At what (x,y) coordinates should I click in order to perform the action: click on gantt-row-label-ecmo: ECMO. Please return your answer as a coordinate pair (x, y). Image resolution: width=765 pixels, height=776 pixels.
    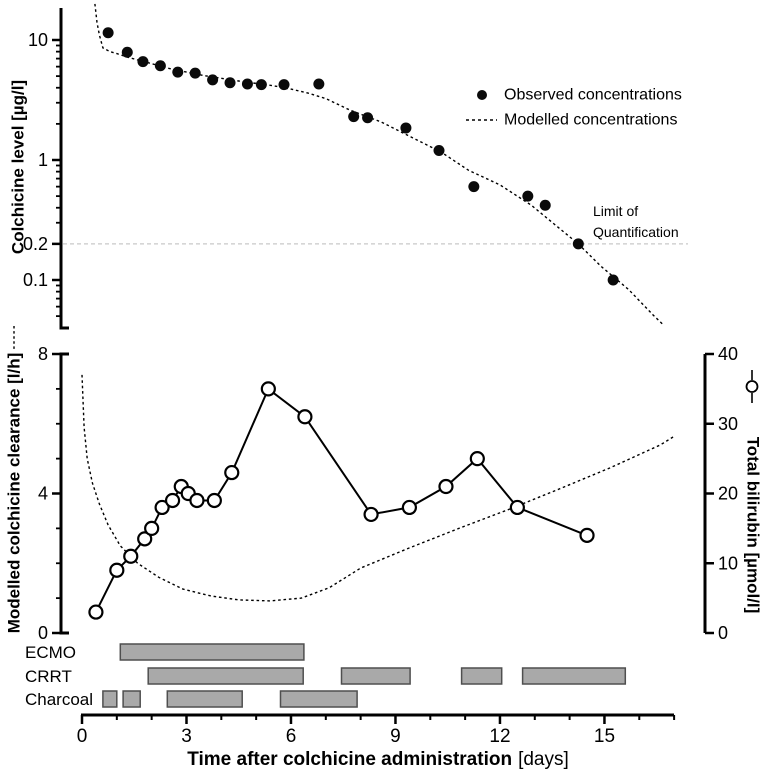
    Looking at the image, I should click on (50, 652).